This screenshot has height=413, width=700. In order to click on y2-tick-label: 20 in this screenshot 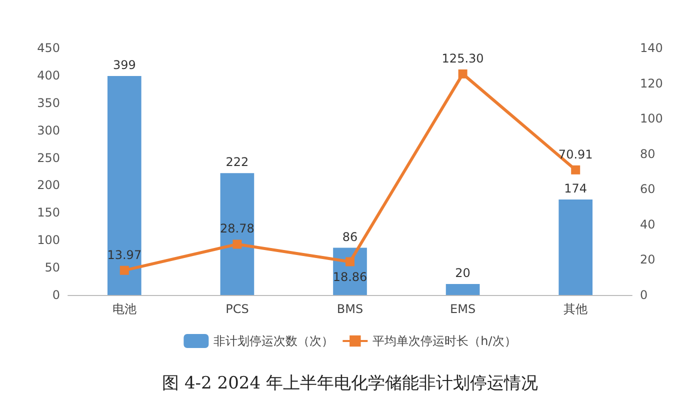, I will do `click(648, 259)`.